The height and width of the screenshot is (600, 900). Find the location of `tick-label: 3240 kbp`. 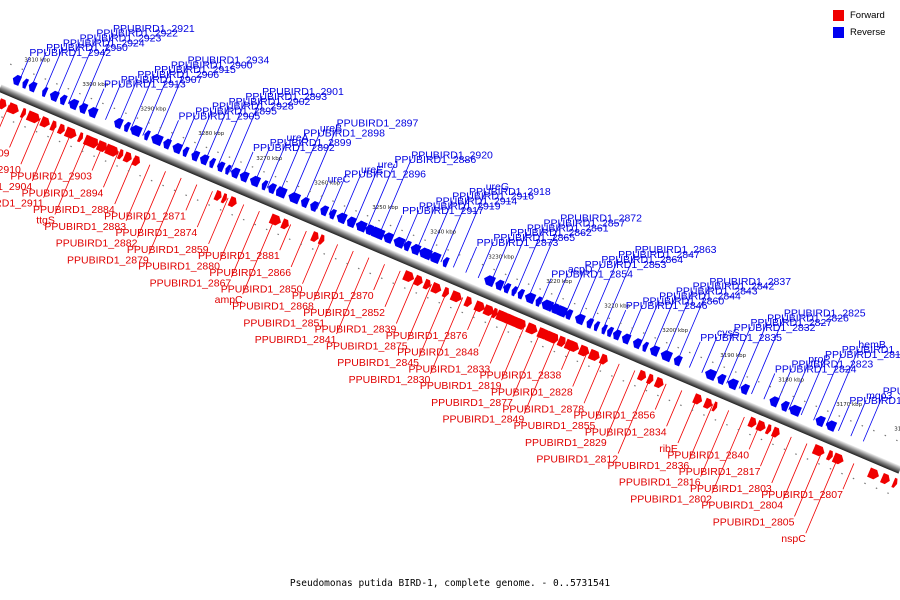

tick-label: 3240 kbp is located at coordinates (443, 233).